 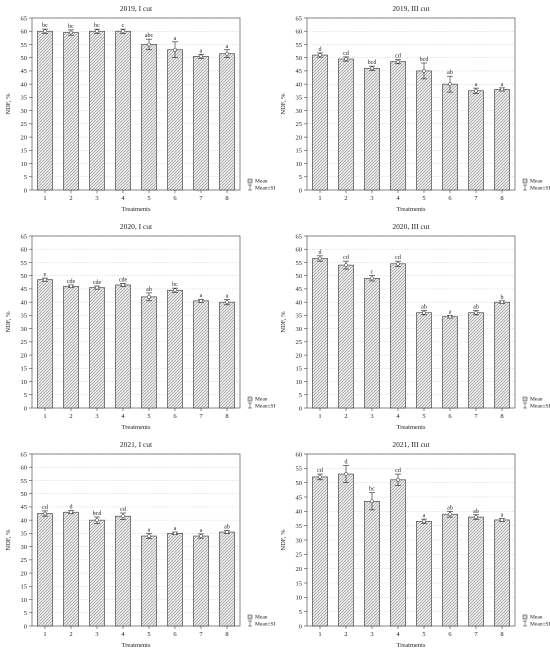 What do you see at coordinates (24, 494) in the screenshot?
I see `y-tick-label: 50` at bounding box center [24, 494].